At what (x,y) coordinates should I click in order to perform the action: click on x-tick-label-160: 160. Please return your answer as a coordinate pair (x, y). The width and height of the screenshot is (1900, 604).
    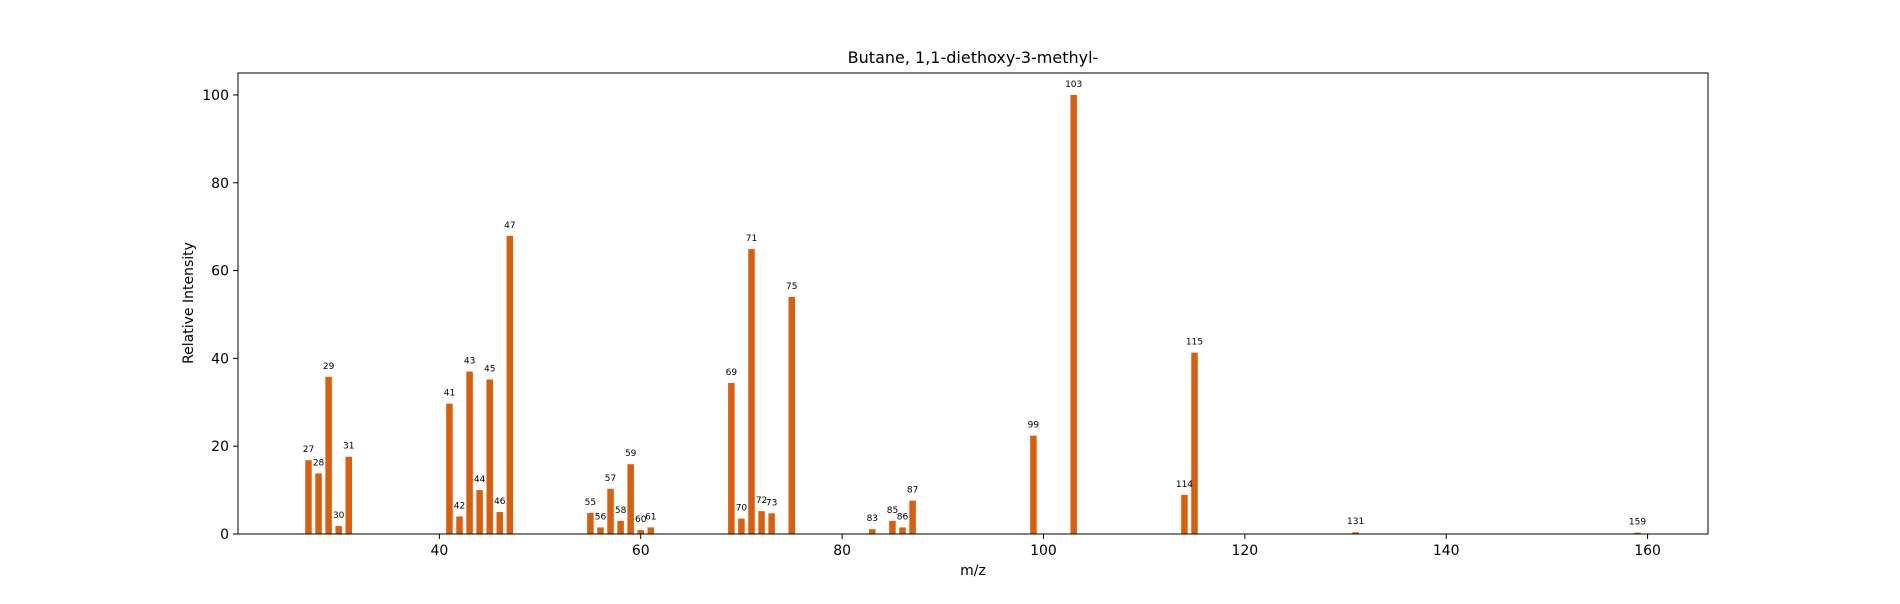
    Looking at the image, I should click on (1647, 551).